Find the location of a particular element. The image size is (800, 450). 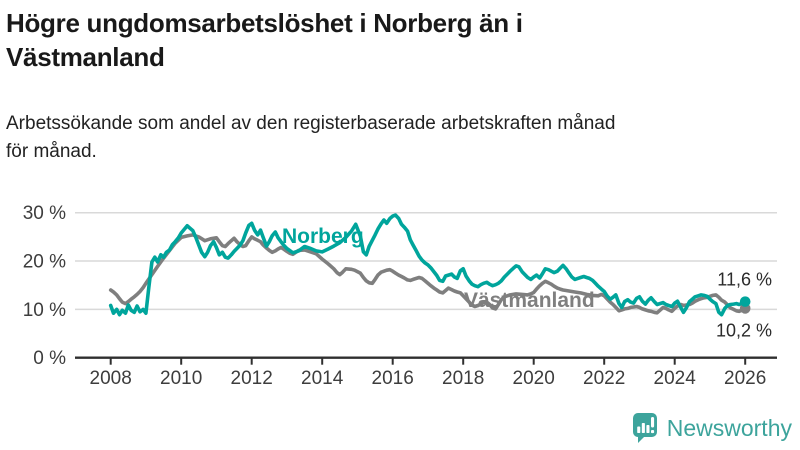

brand-name: Newsworthy is located at coordinates (729, 427).